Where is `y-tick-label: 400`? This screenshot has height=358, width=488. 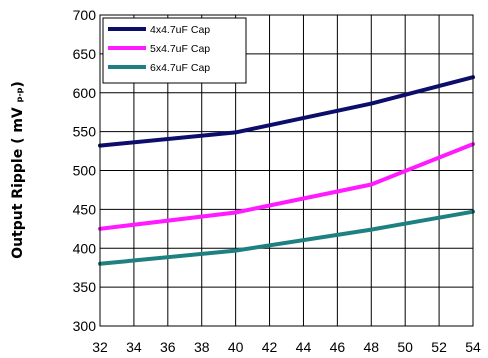
y-tick-label: 400 is located at coordinates (85, 248).